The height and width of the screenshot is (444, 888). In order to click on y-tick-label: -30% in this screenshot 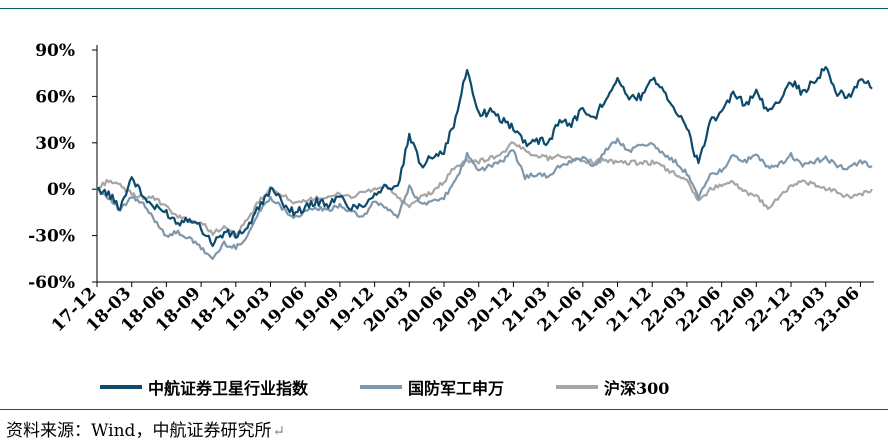, I will do `click(51, 237)`.